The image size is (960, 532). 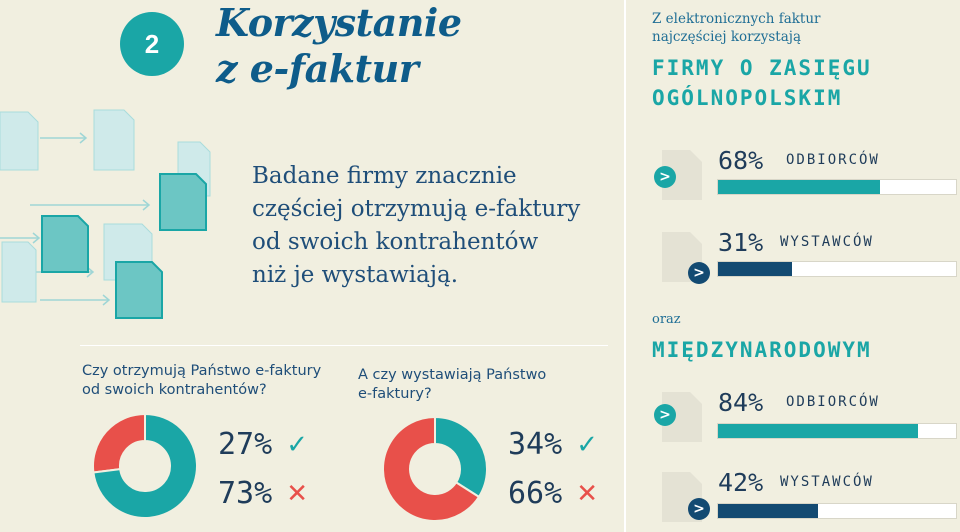 What do you see at coordinates (395, 394) in the screenshot?
I see `question-issue-line-2: e-faktury?` at bounding box center [395, 394].